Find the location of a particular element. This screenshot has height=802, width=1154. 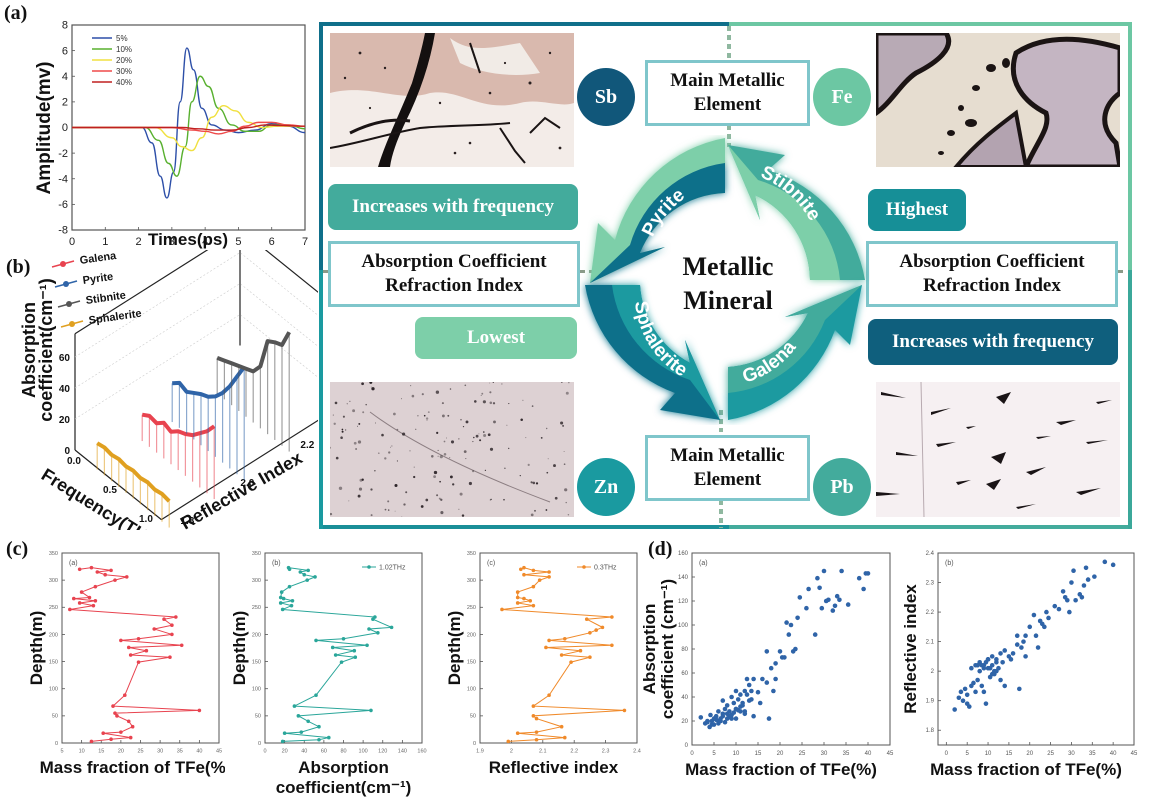

y-tick-label: 160 is located at coordinates (683, 554).